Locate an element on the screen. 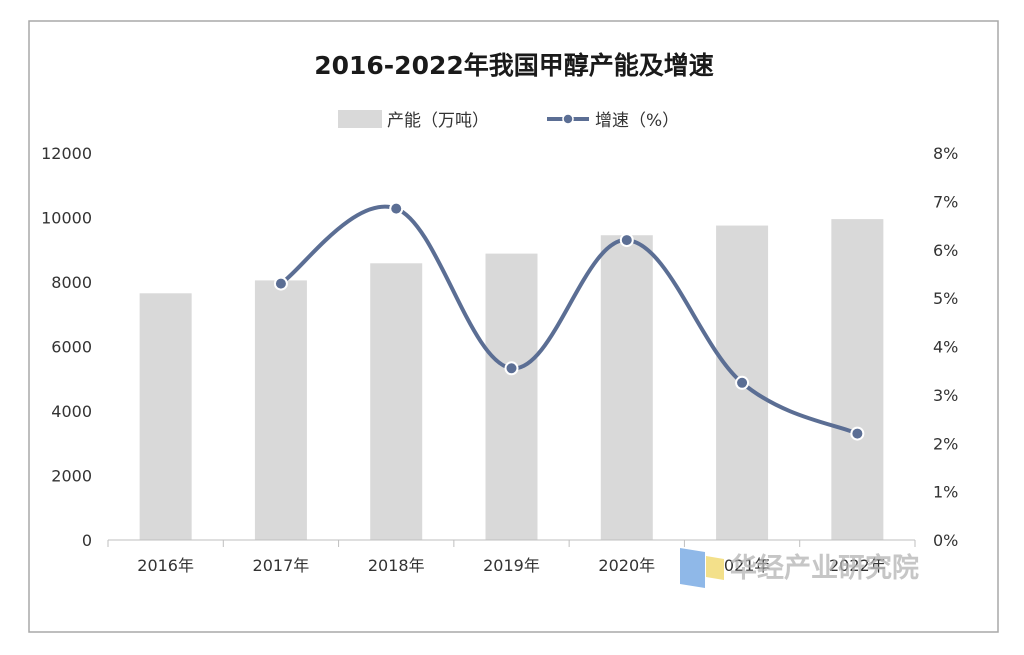 The image size is (1024, 655). x-tick-label: 2022年 is located at coordinates (857, 565).